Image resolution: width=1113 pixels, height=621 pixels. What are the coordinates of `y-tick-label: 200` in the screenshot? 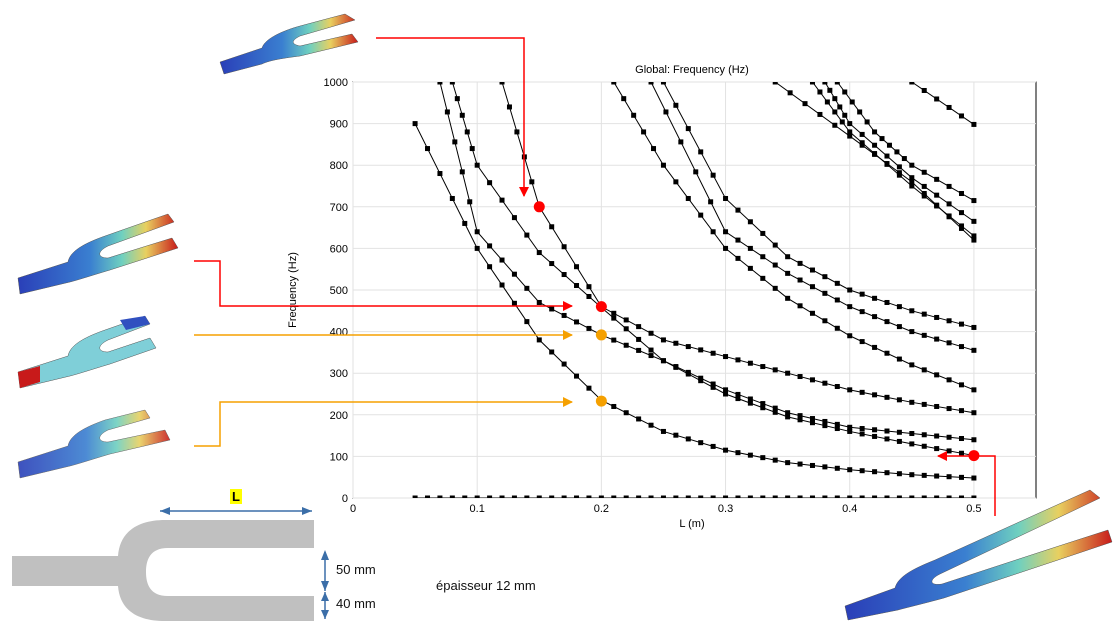 It's located at (339, 416).